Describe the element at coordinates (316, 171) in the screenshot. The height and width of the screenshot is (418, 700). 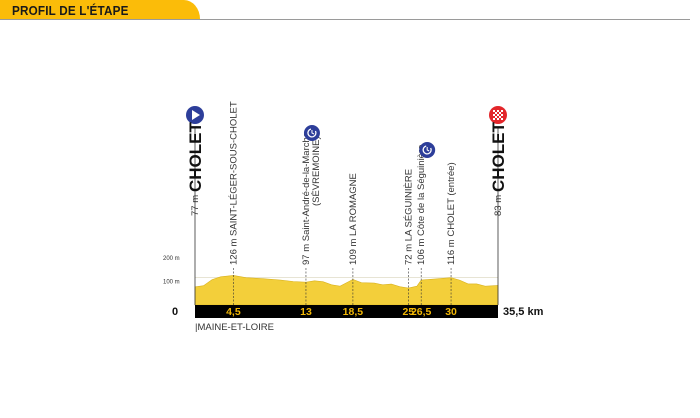
I see `waypoint-sublabel: (SÈVREMOINE)` at that location.